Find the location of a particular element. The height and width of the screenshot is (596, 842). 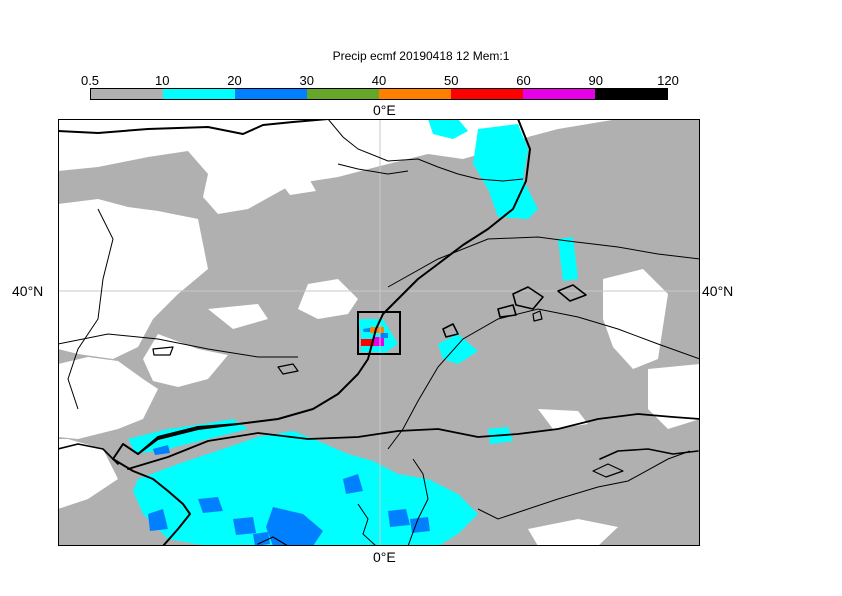

top-longitude-label: 0°E is located at coordinates (384, 110).